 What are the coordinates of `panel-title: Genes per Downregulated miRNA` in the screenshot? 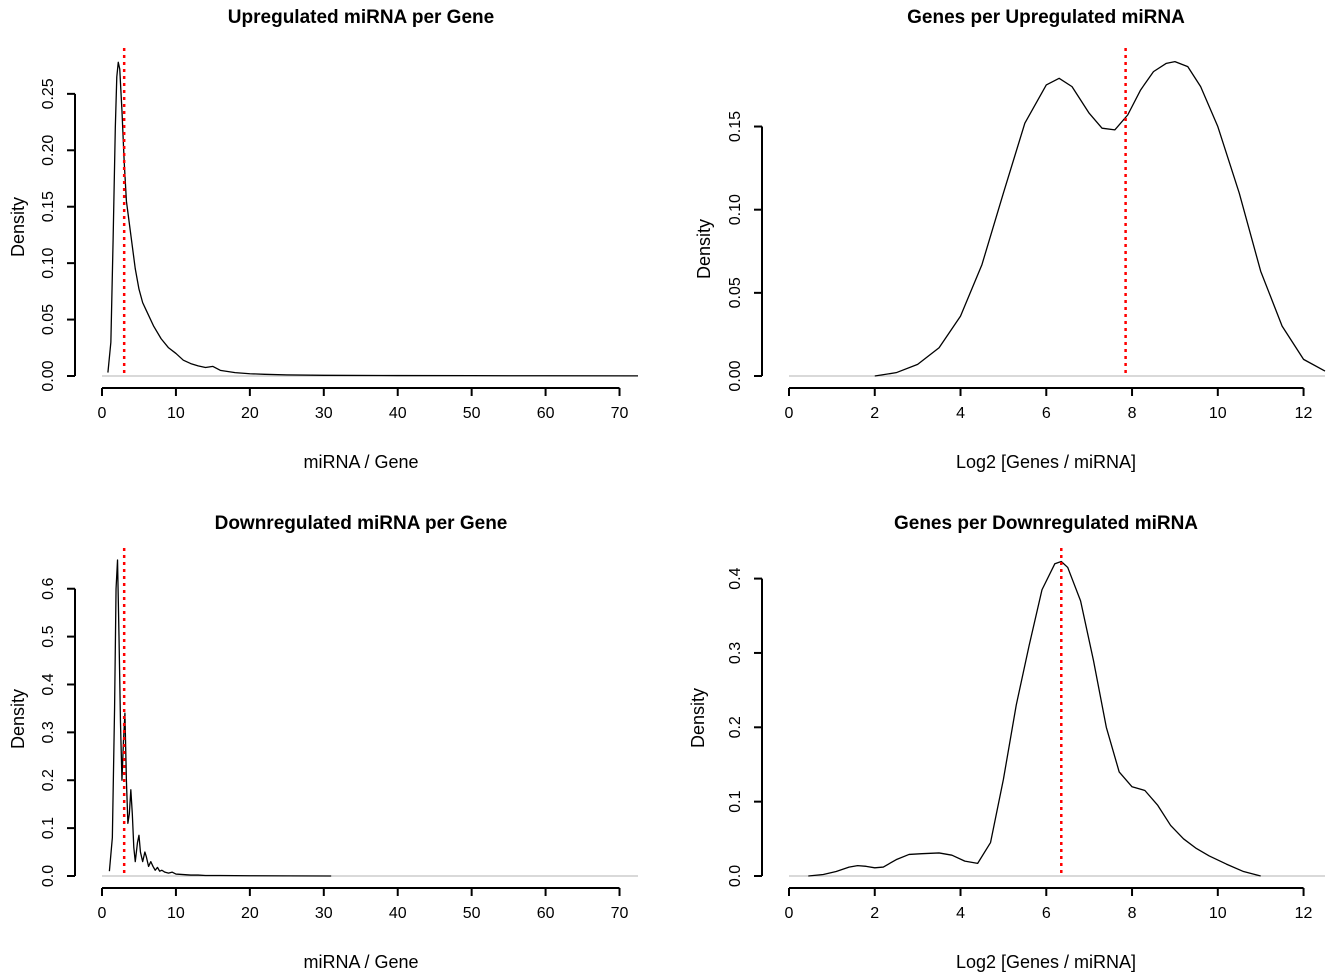 It's located at (1046, 523).